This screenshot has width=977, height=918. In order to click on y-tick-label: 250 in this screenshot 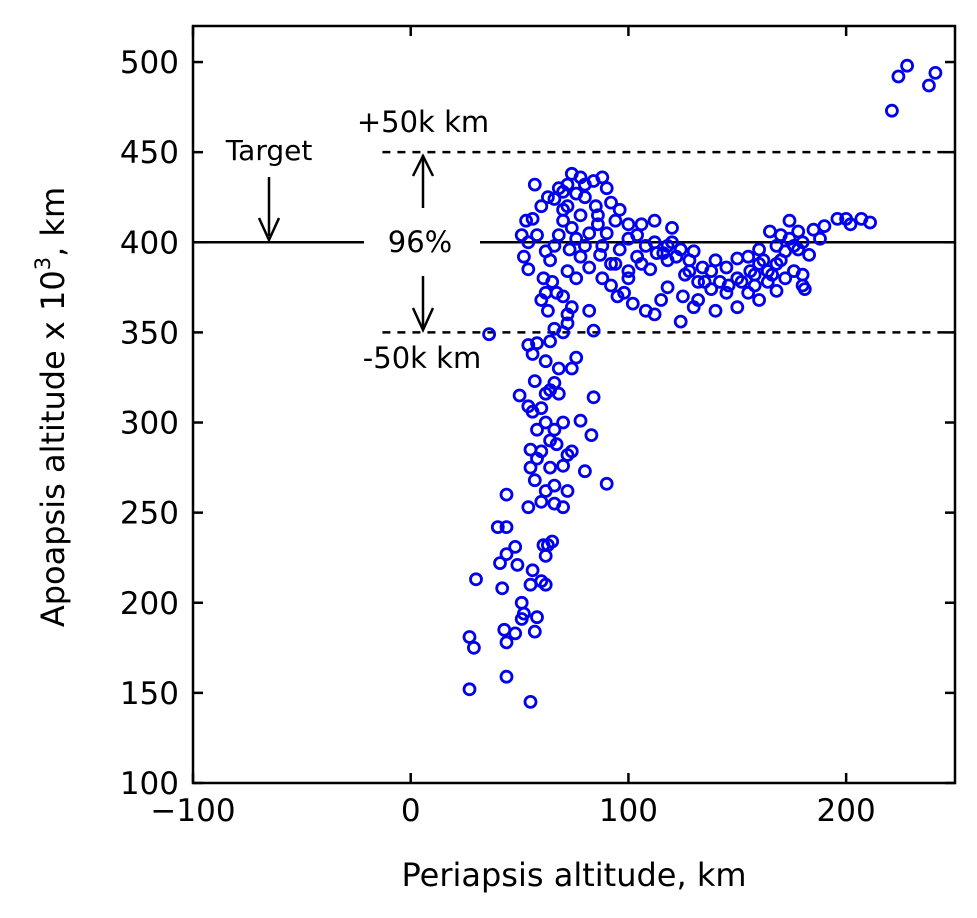, I will do `click(149, 514)`.